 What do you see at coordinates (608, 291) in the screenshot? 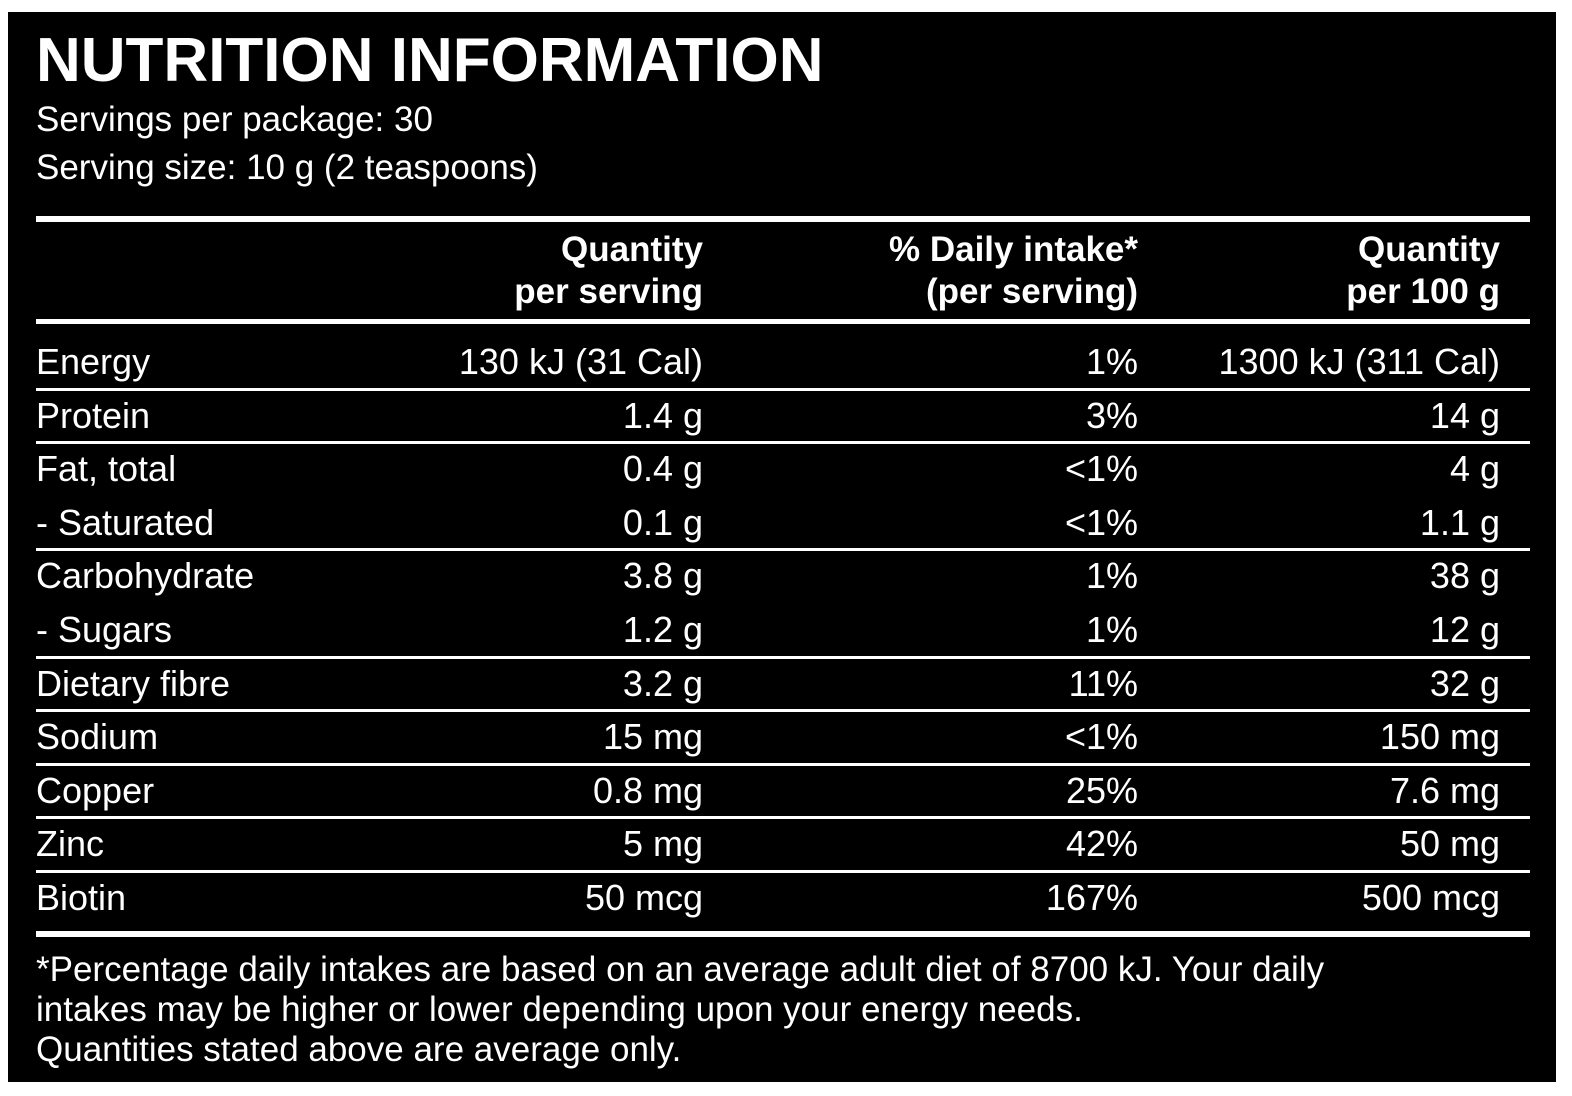
I see `column-header: per serving` at bounding box center [608, 291].